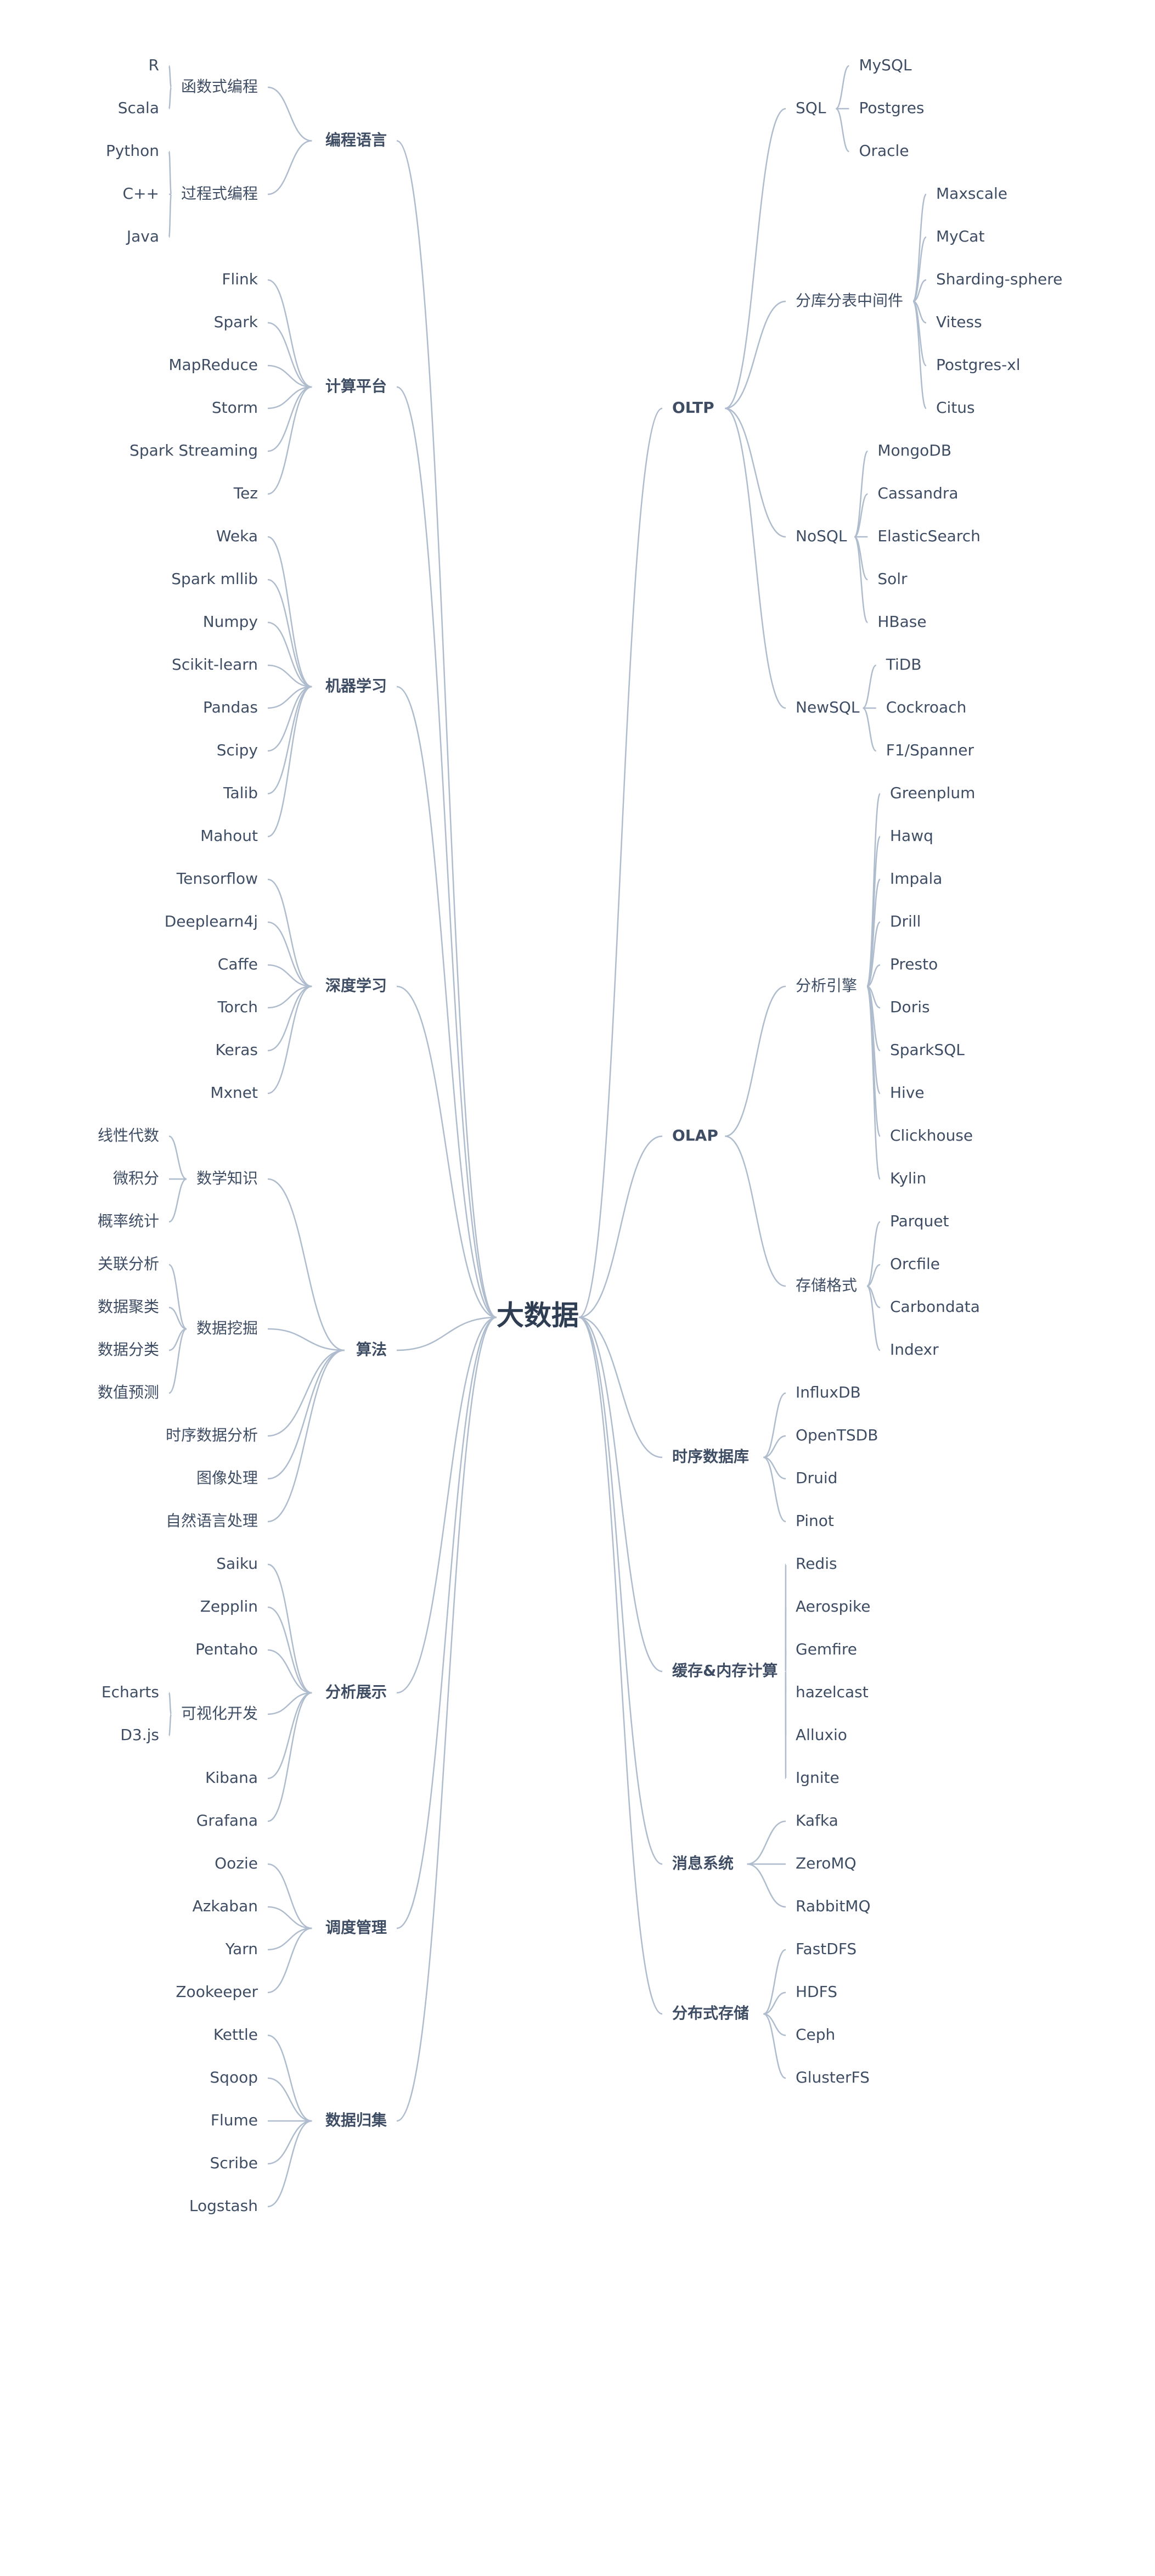 This screenshot has width=1155, height=2576. Describe the element at coordinates (246, 493) in the screenshot. I see `leaf-tez: Tez` at that location.